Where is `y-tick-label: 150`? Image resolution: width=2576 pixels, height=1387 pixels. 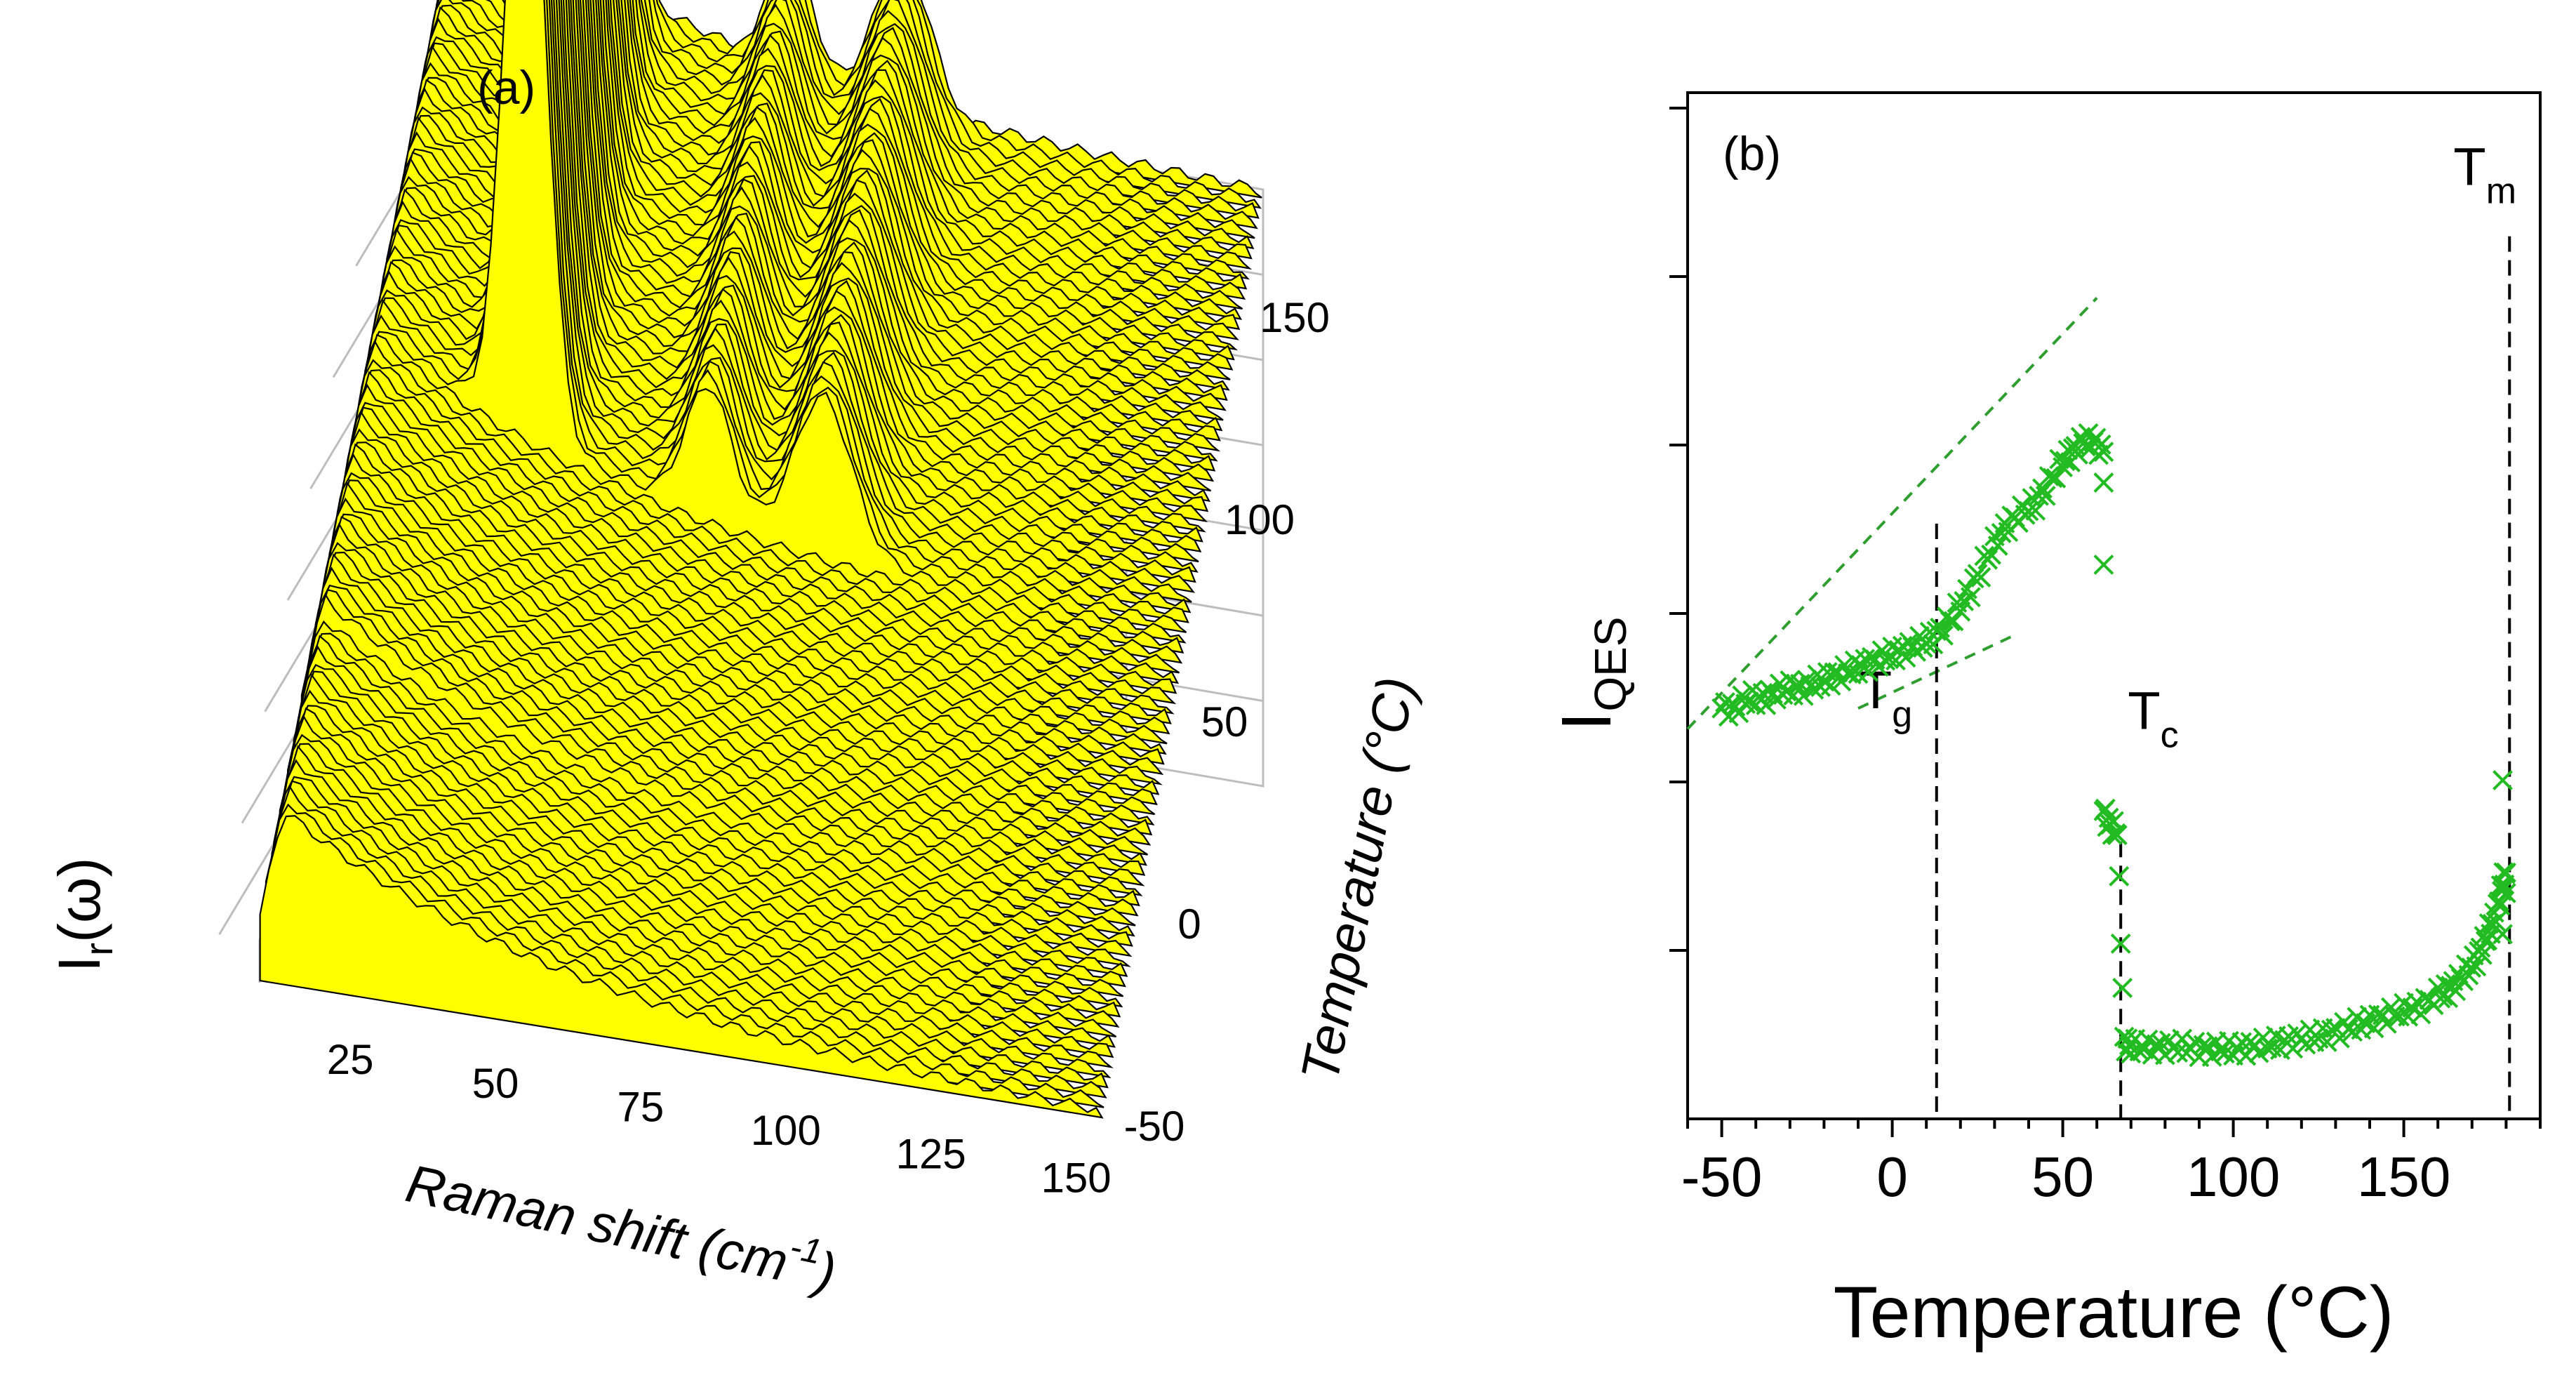
y-tick-label: 150 is located at coordinates (1295, 317).